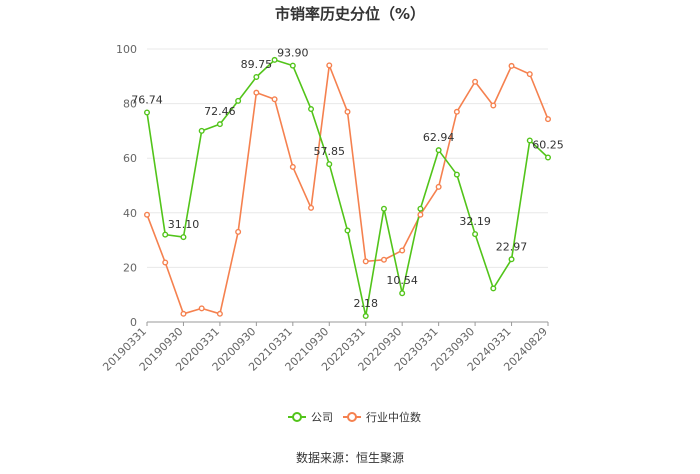 Image resolution: width=700 pixels, height=474 pixels. Describe the element at coordinates (133, 322) in the screenshot. I see `y-tick-label: 0` at that location.